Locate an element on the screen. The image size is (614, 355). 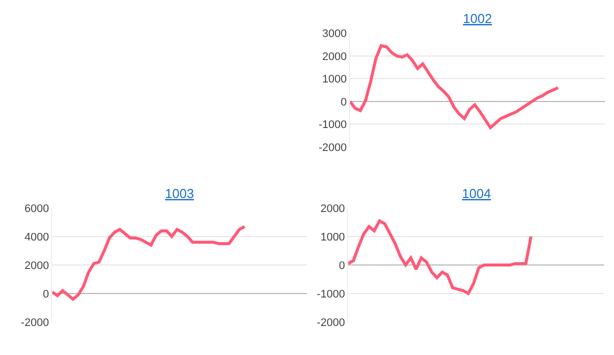
chart-title: 1002 is located at coordinates (477, 18).